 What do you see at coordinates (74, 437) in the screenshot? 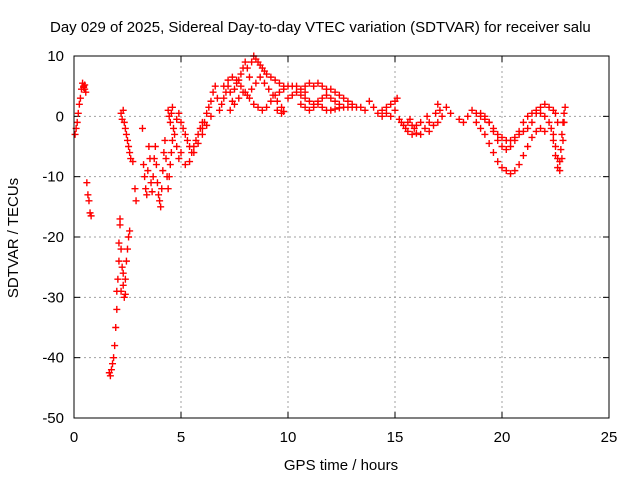
I see `x-tick-label: 0` at bounding box center [74, 437].